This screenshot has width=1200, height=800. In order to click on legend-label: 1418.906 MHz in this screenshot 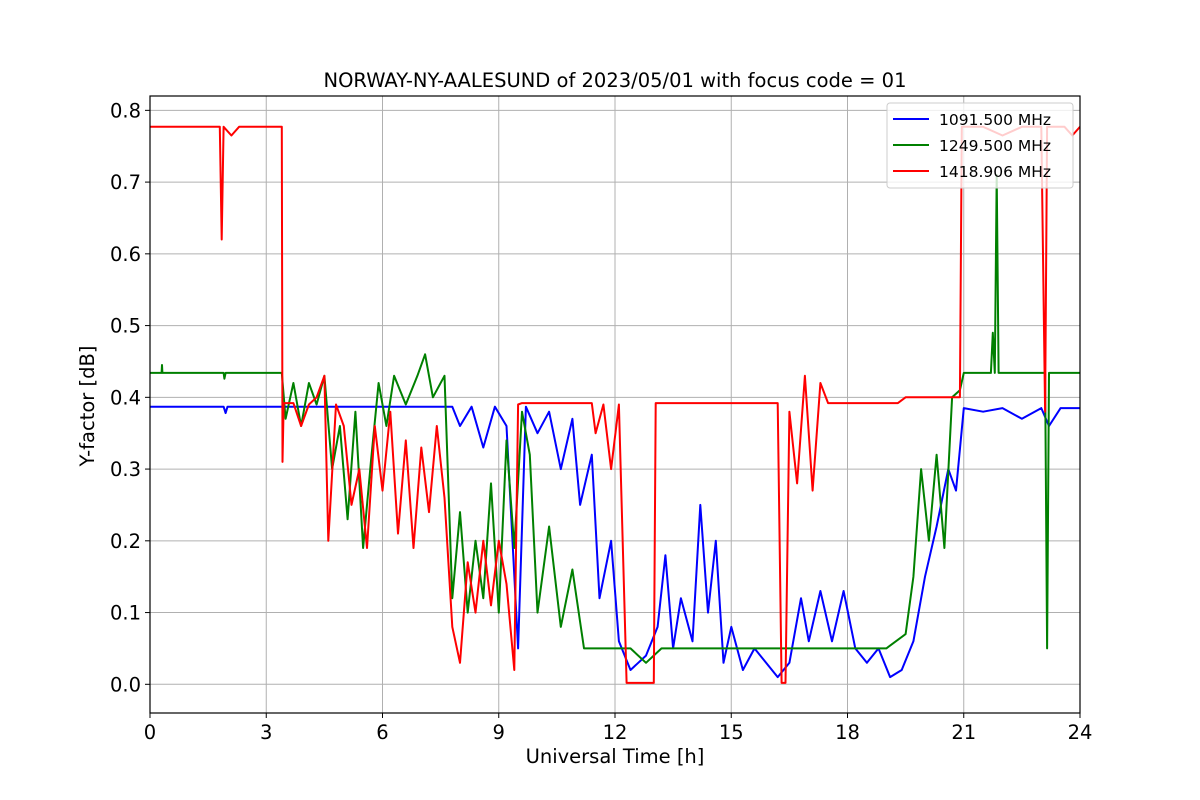, I will do `click(995, 172)`.